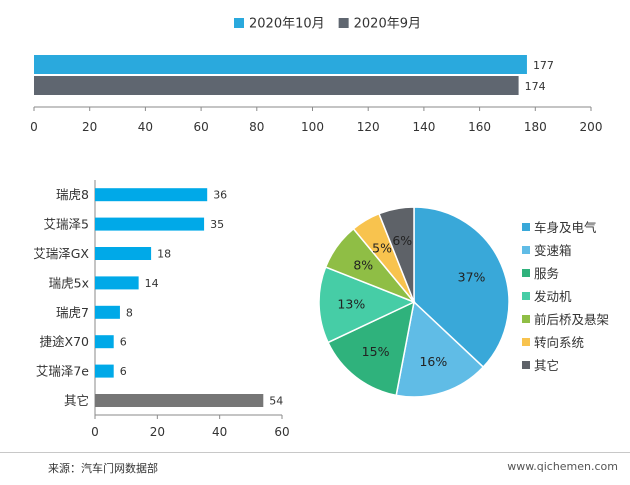 This screenshot has height=485, width=630. What do you see at coordinates (65, 341) in the screenshot?
I see `model-label-5: 捷途X70` at bounding box center [65, 341].